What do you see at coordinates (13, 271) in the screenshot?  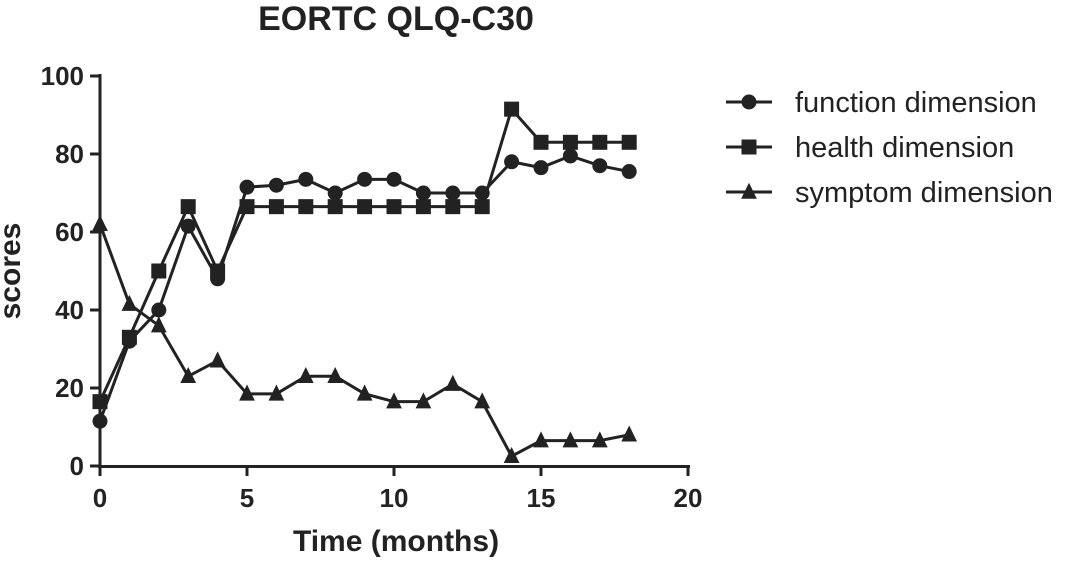 I see `y-axis-label: scores` at bounding box center [13, 271].